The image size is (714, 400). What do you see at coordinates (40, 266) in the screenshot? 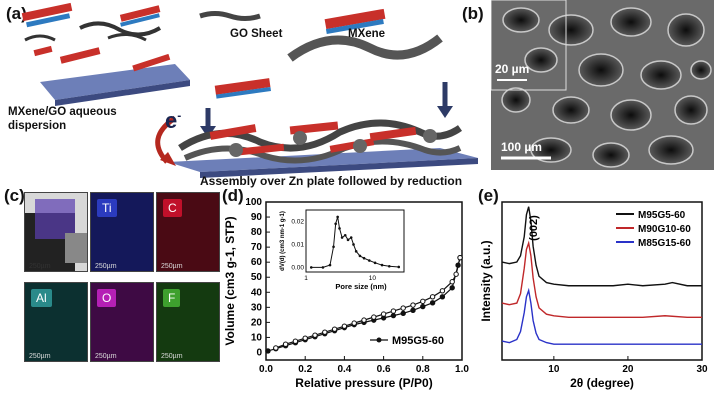
I see `overview-scale: 250µm` at bounding box center [40, 266].